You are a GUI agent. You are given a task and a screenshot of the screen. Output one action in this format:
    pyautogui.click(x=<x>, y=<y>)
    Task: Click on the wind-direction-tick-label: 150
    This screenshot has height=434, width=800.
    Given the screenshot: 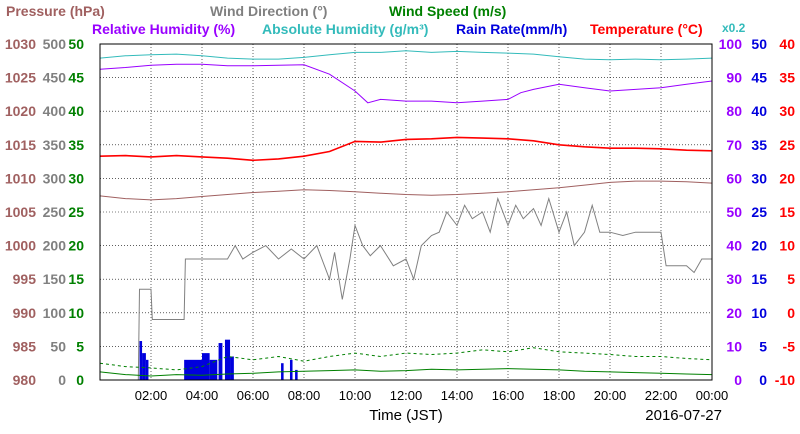 What is the action you would take?
    pyautogui.click(x=55, y=279)
    